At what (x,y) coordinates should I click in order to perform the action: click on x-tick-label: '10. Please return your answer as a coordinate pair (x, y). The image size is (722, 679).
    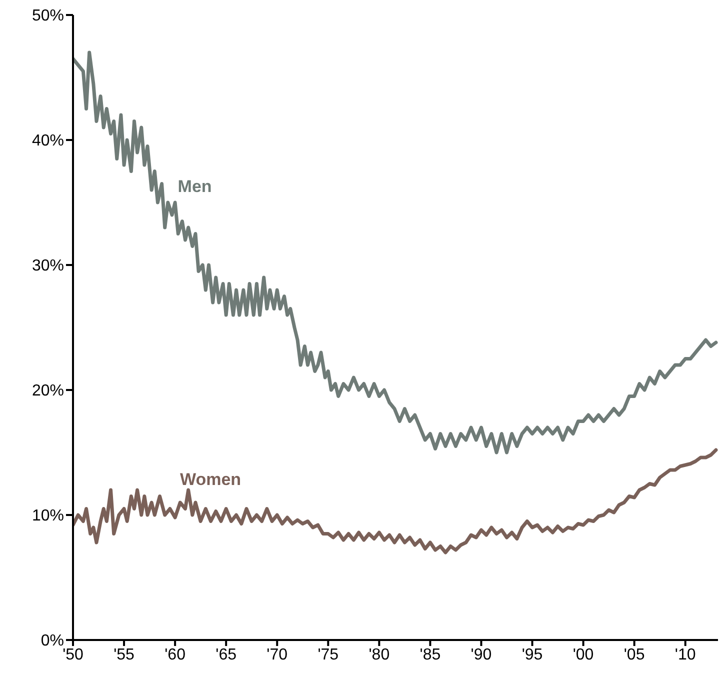
    Looking at the image, I should click on (685, 655).